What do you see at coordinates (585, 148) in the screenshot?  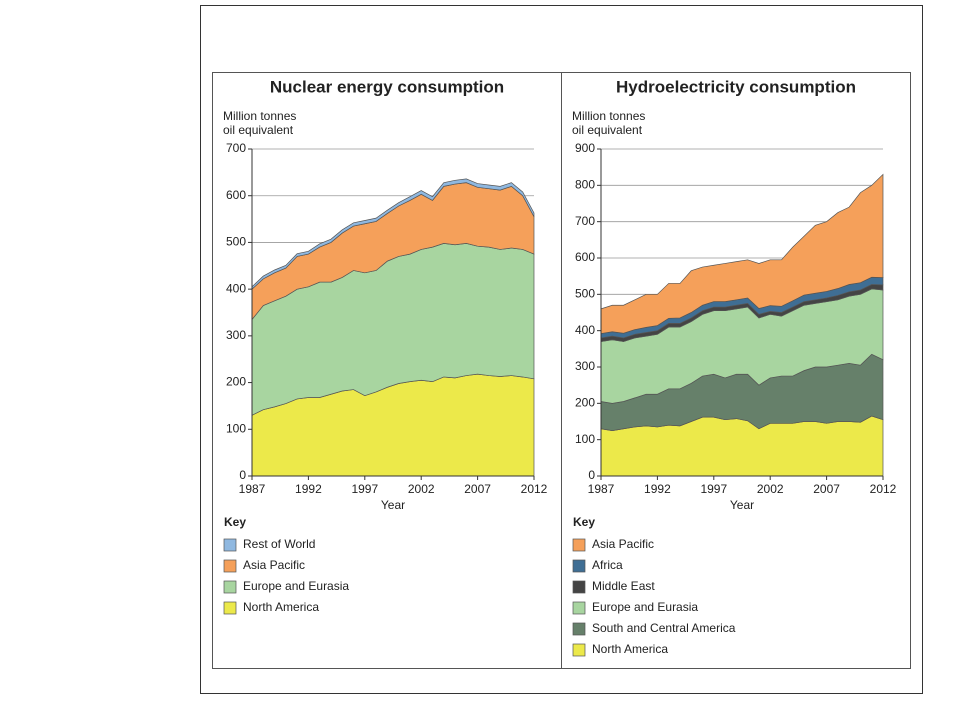 I see `y-tick-label: 900` at bounding box center [585, 148].